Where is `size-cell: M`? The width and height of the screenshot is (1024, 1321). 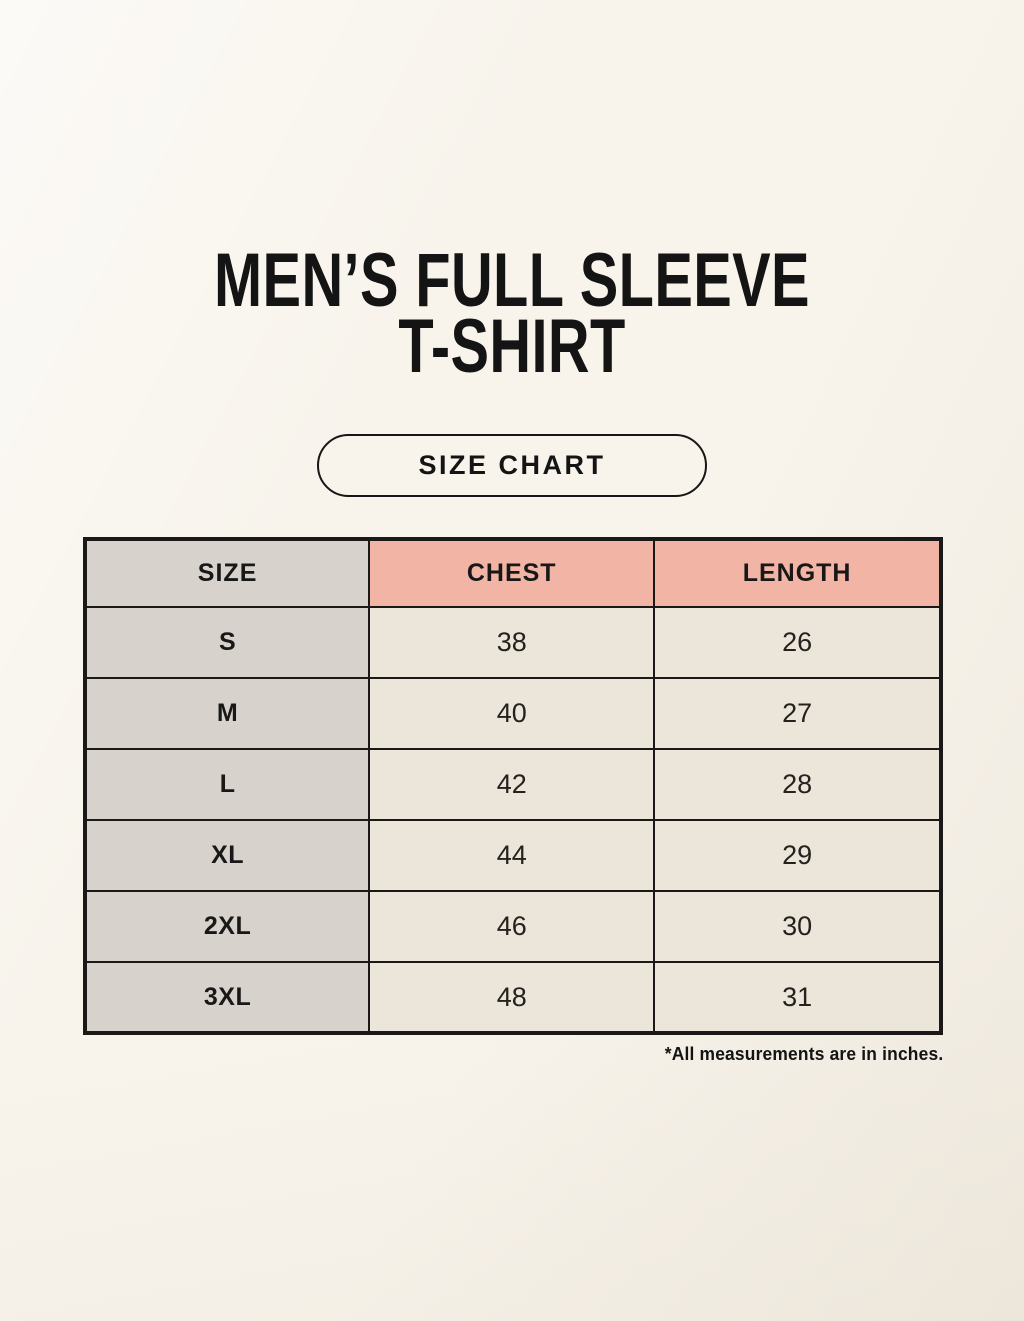
size-cell: M is located at coordinates (227, 713).